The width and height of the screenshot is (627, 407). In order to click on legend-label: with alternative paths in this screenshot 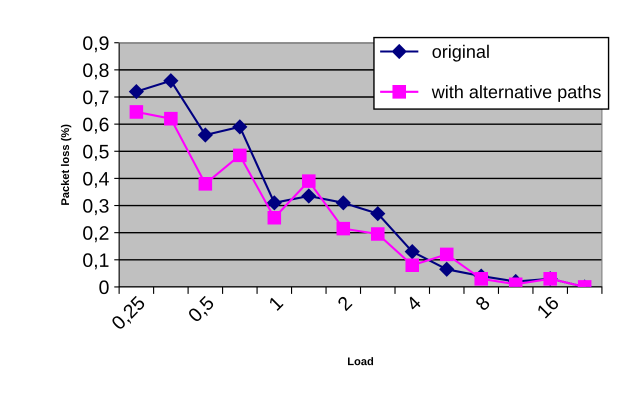, I will do `click(516, 93)`.